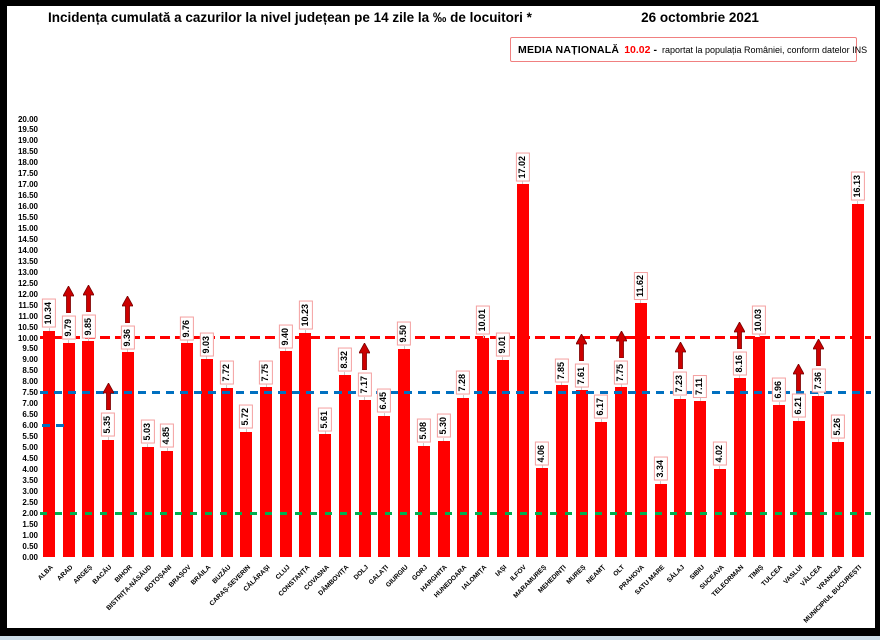  I want to click on bar-mehedinți, so click(561, 471).